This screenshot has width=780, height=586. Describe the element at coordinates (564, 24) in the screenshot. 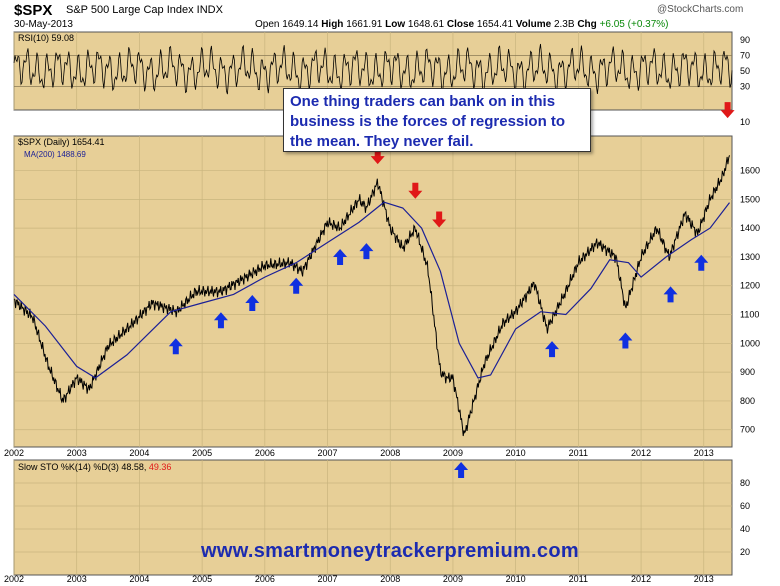

I see `volume-value: 2.3B` at that location.